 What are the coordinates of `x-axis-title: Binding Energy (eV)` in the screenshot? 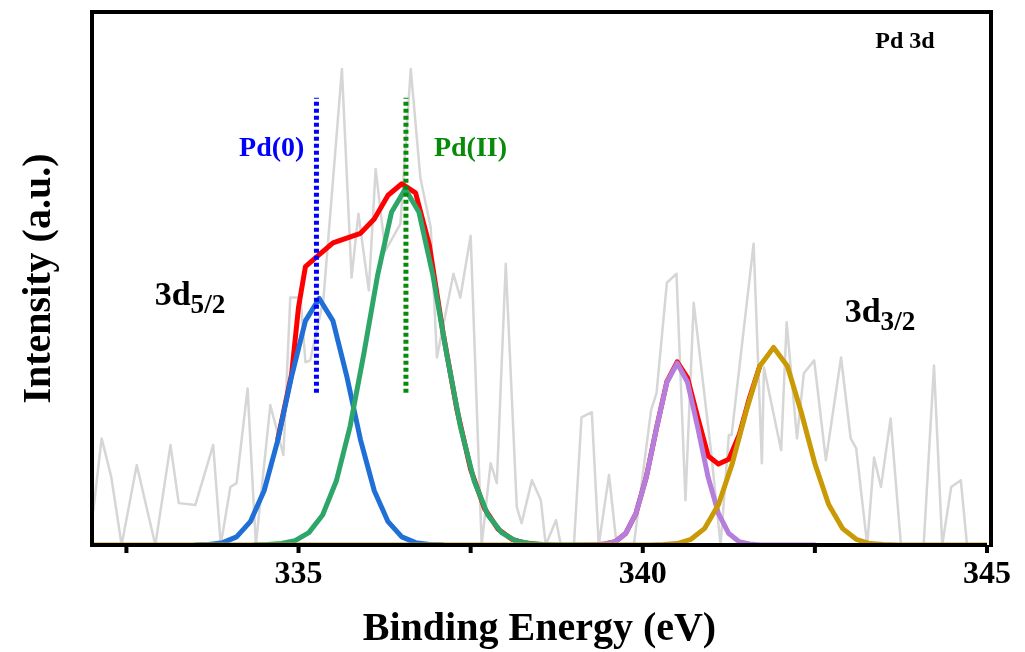 It's located at (539, 626).